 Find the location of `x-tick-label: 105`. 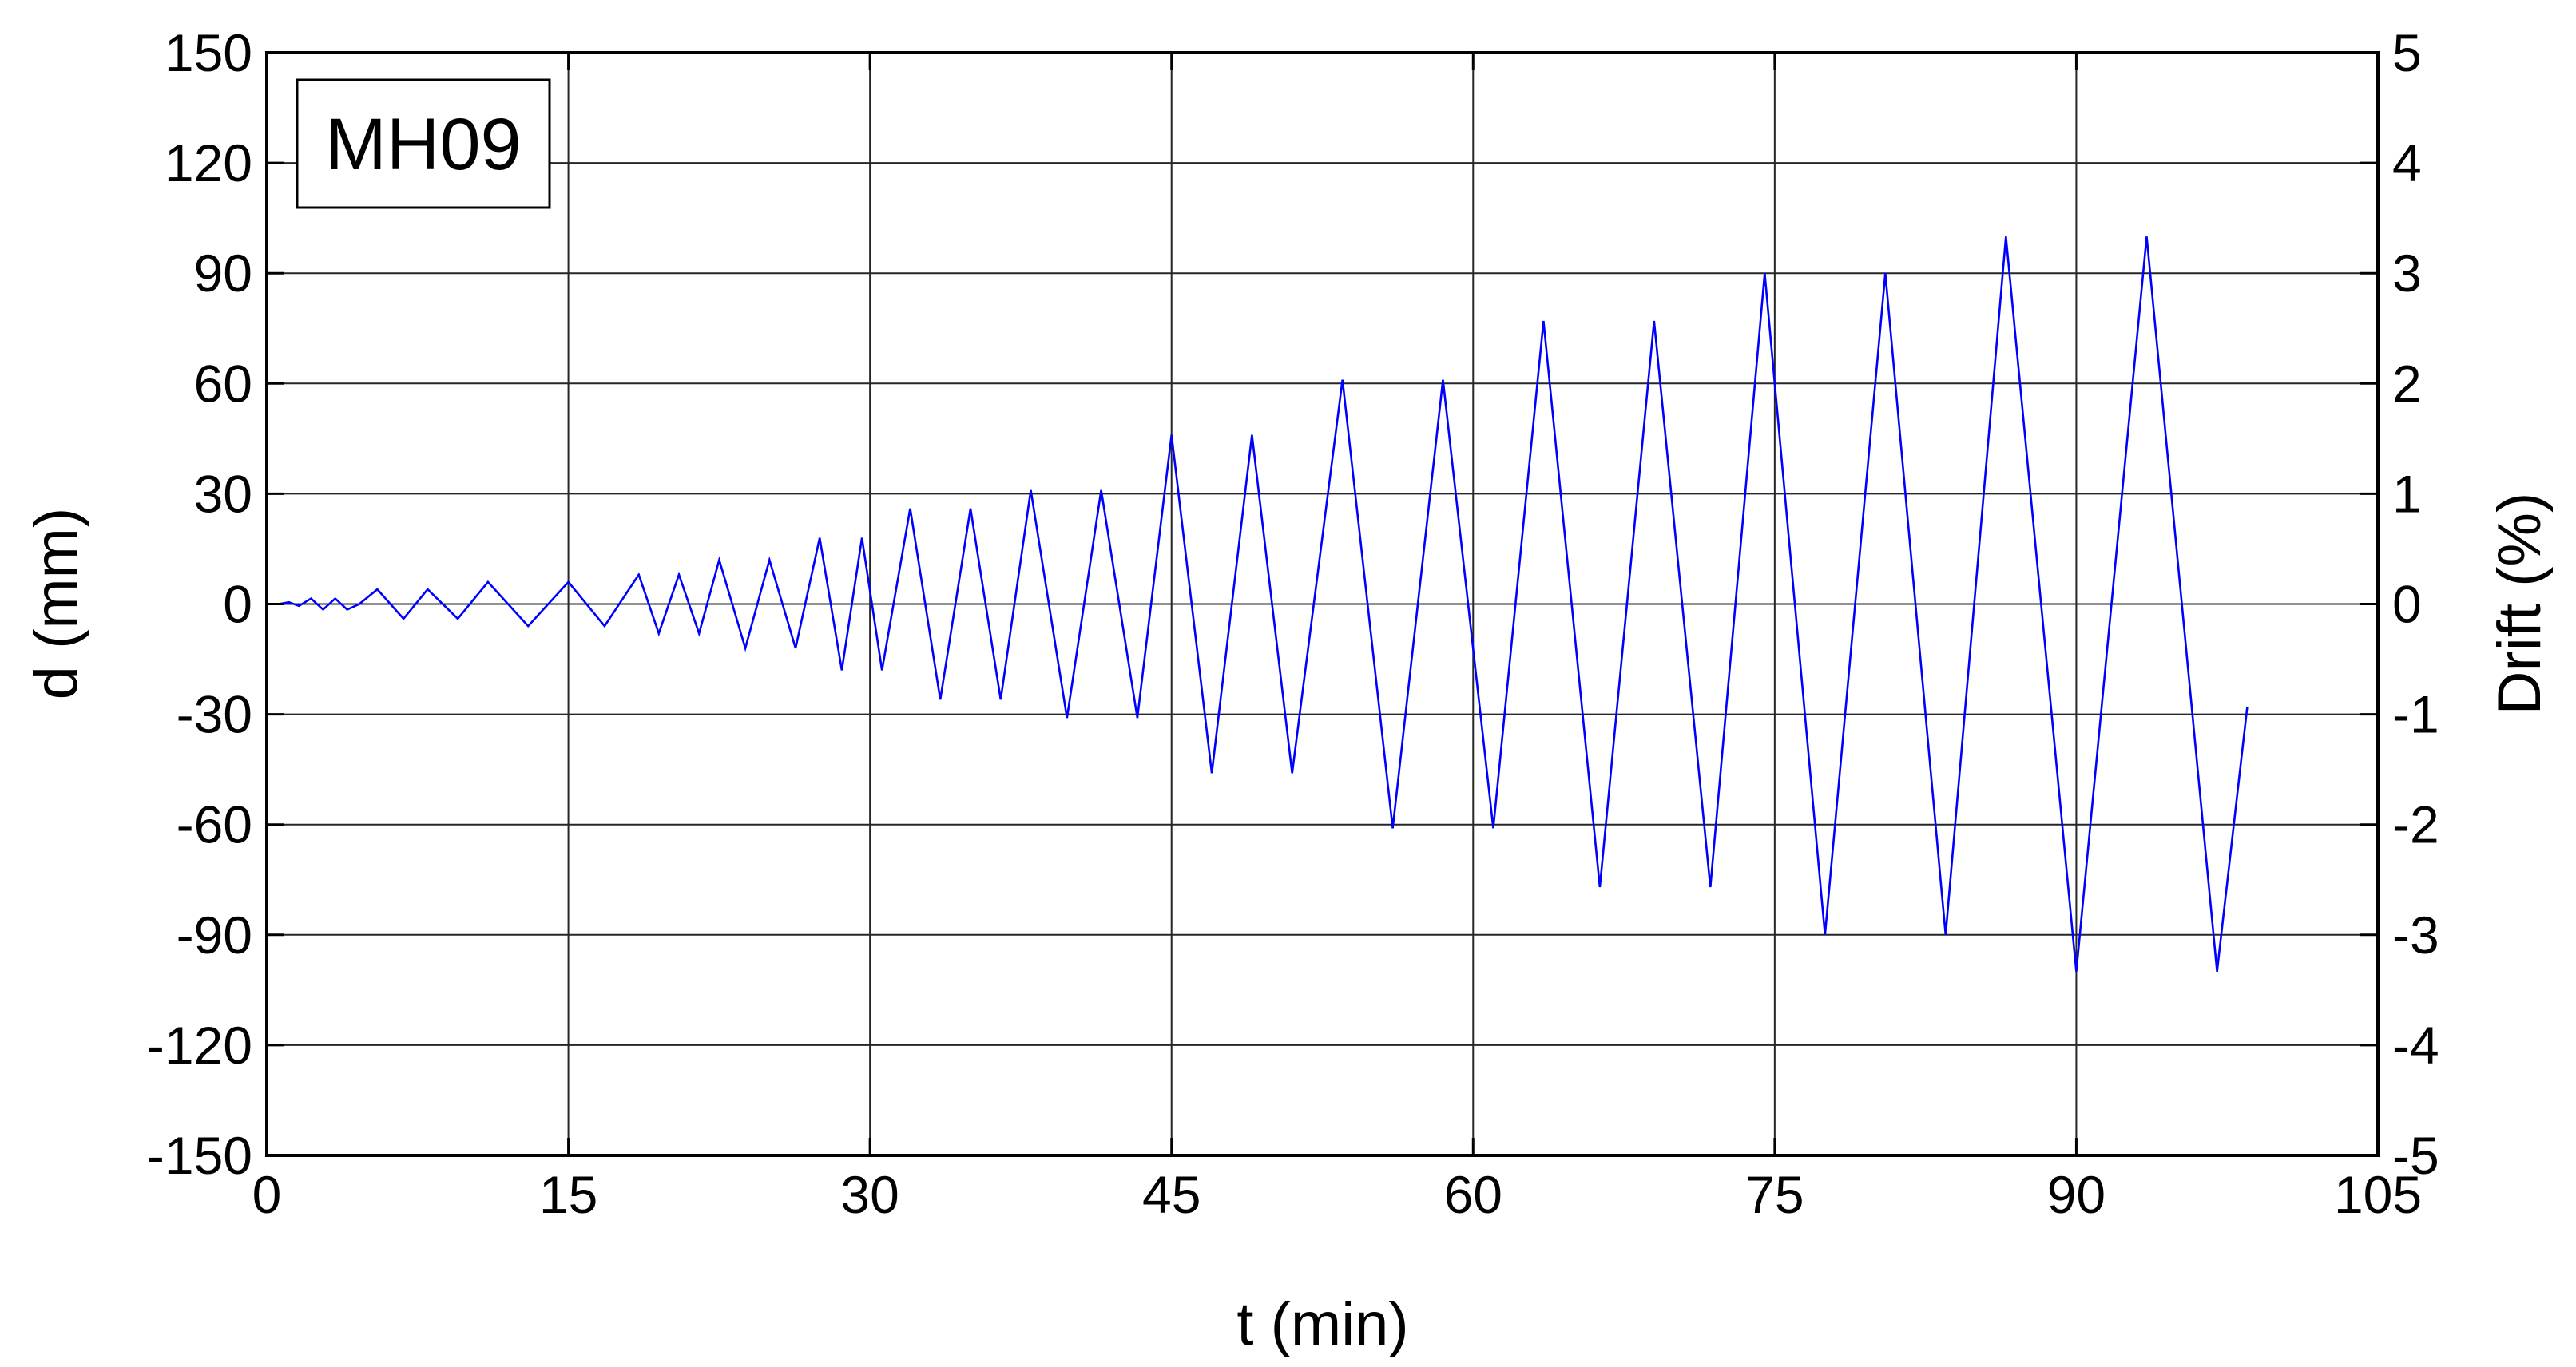

x-tick-label: 105 is located at coordinates (2378, 1194).